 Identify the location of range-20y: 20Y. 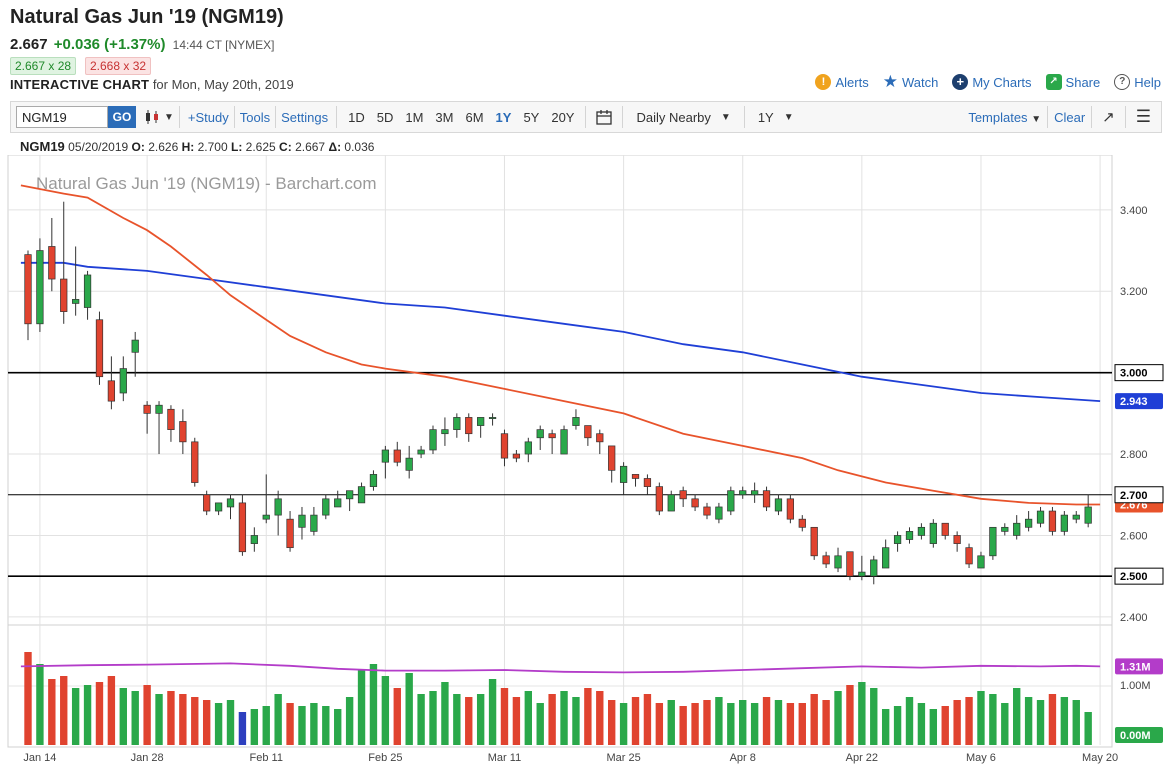
(563, 117).